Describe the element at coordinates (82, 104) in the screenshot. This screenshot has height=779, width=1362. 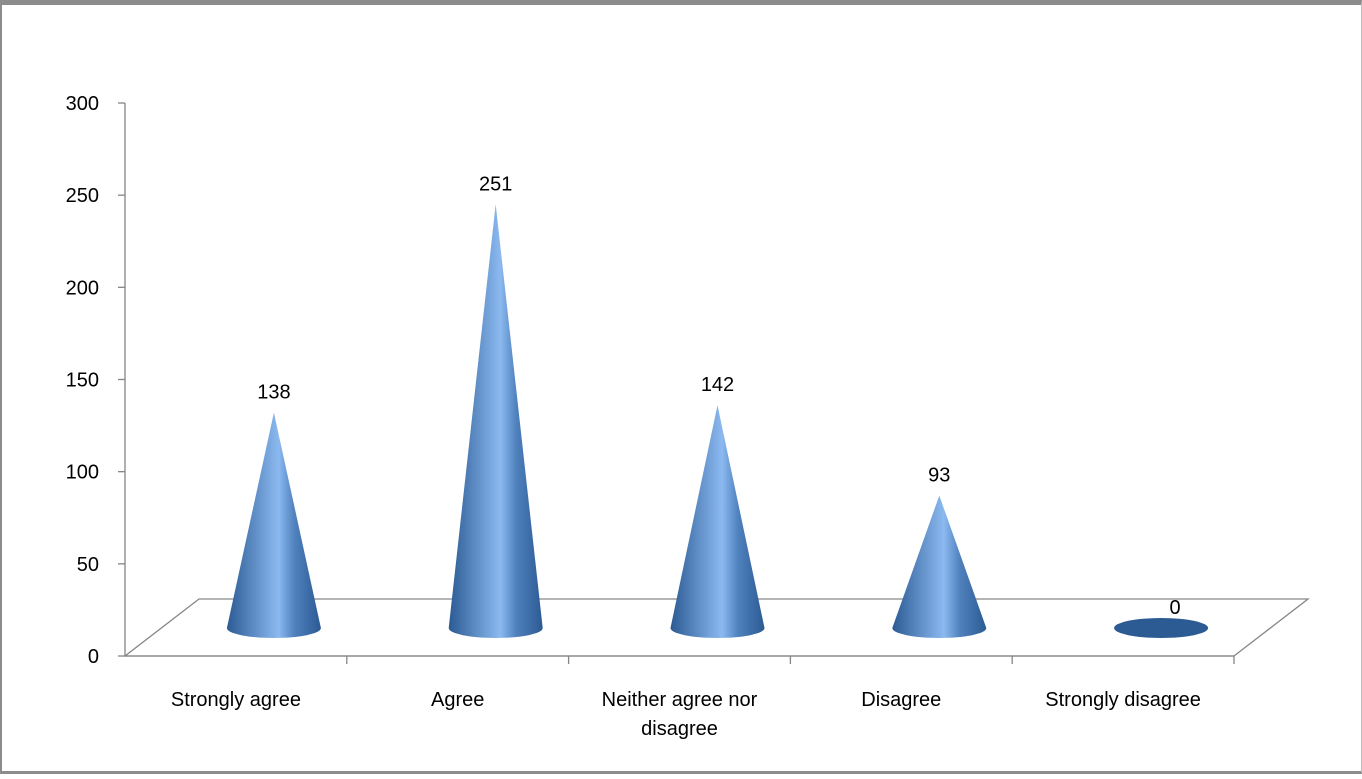
I see `y-tick-label: 300` at that location.